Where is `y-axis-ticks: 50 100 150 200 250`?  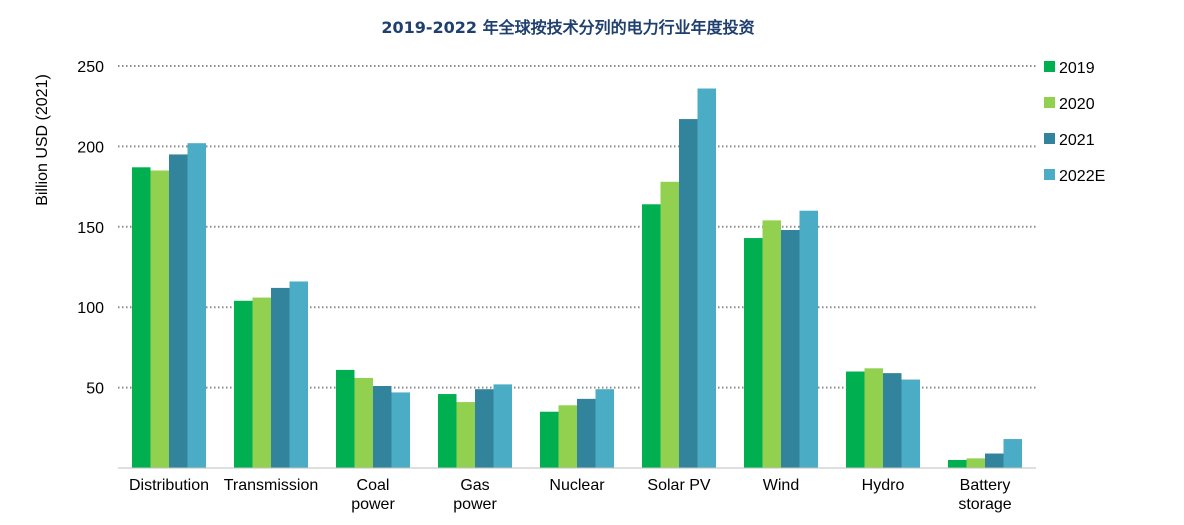 y-axis-ticks: 50 100 150 200 250 is located at coordinates (90, 228).